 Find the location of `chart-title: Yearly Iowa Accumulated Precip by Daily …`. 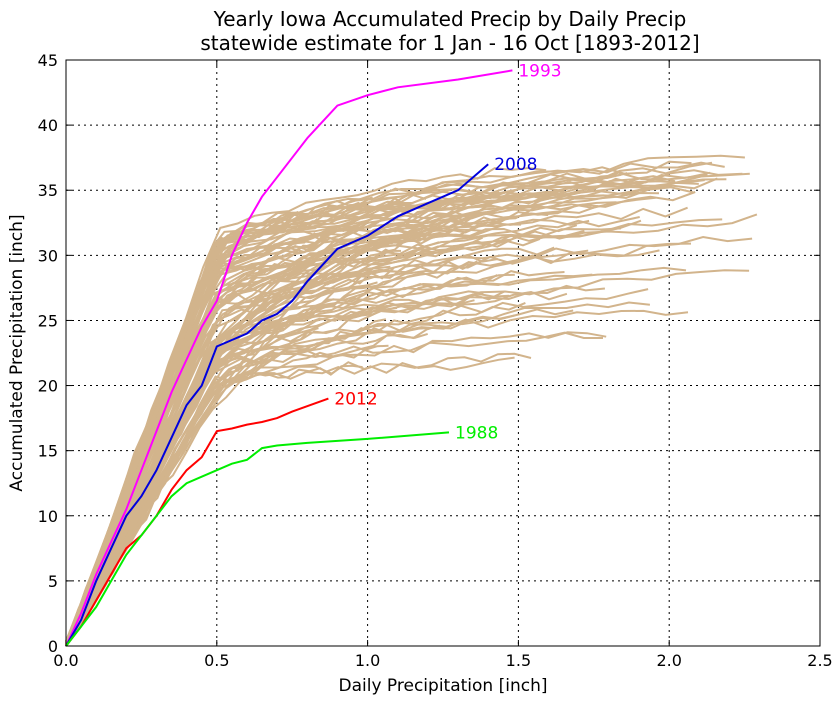

chart-title: Yearly Iowa Accumulated Precip by Daily … is located at coordinates (450, 19).